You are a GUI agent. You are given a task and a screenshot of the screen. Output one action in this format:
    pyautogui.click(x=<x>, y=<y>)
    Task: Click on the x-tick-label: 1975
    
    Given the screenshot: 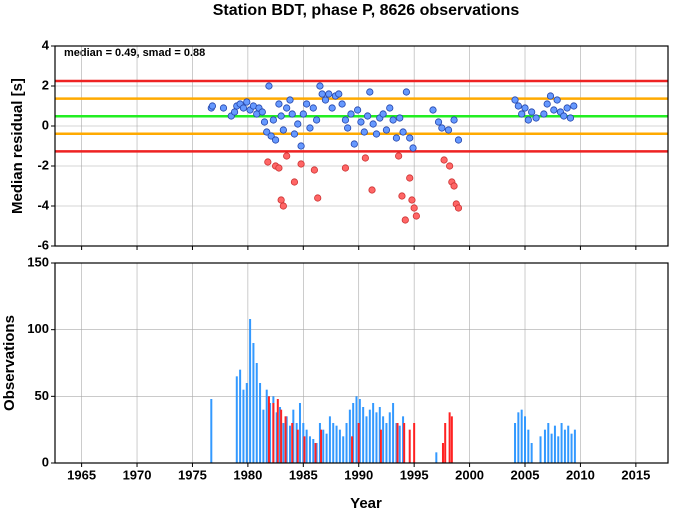 What is the action you would take?
    pyautogui.click(x=192, y=474)
    